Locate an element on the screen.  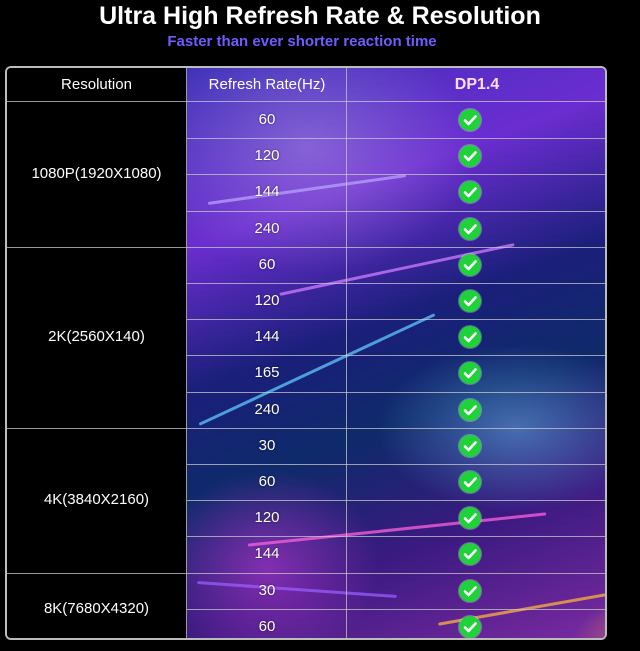
page-title: Ultra High Refresh Rate & Resolution is located at coordinates (320, 16).